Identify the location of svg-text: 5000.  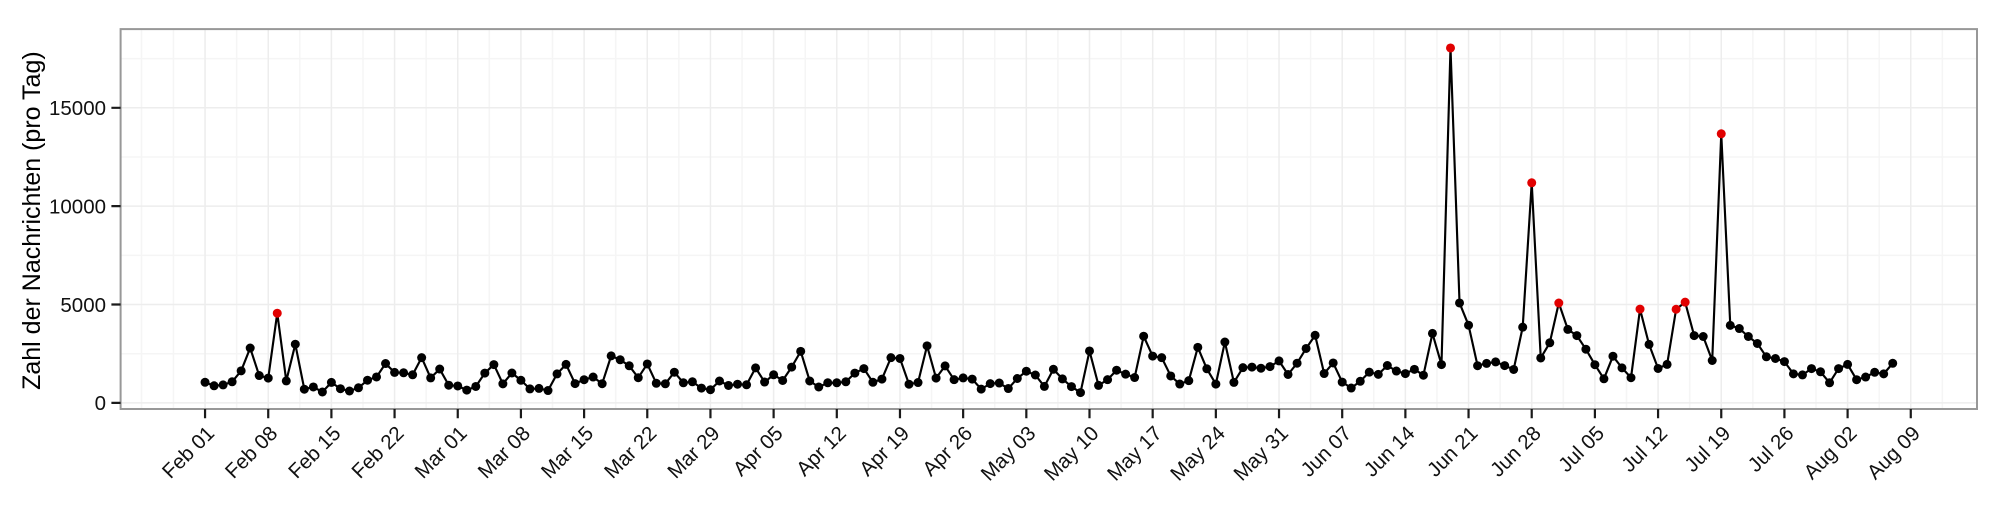
(83, 305).